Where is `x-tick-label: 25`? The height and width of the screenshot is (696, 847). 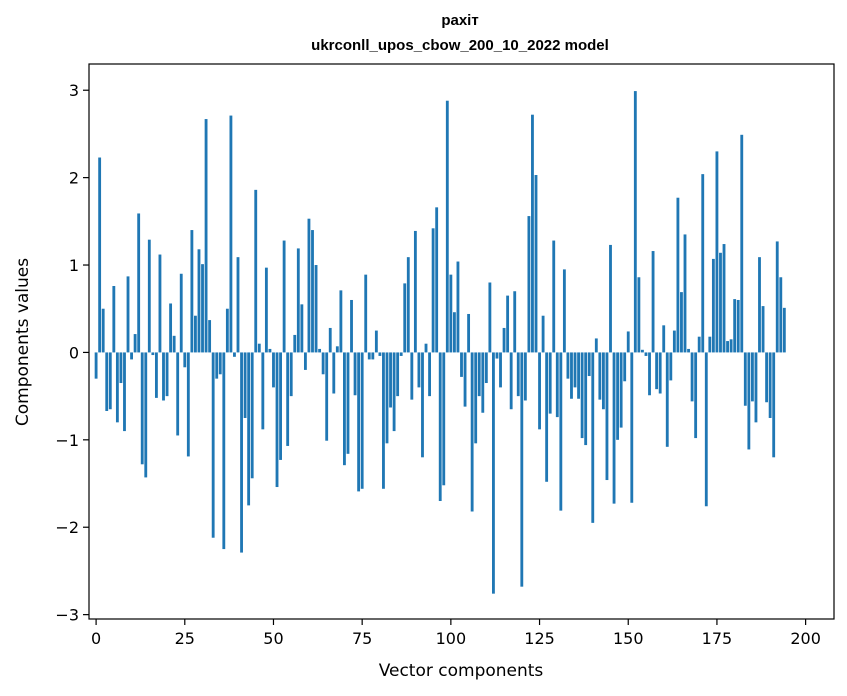
x-tick-label: 25 is located at coordinates (185, 638).